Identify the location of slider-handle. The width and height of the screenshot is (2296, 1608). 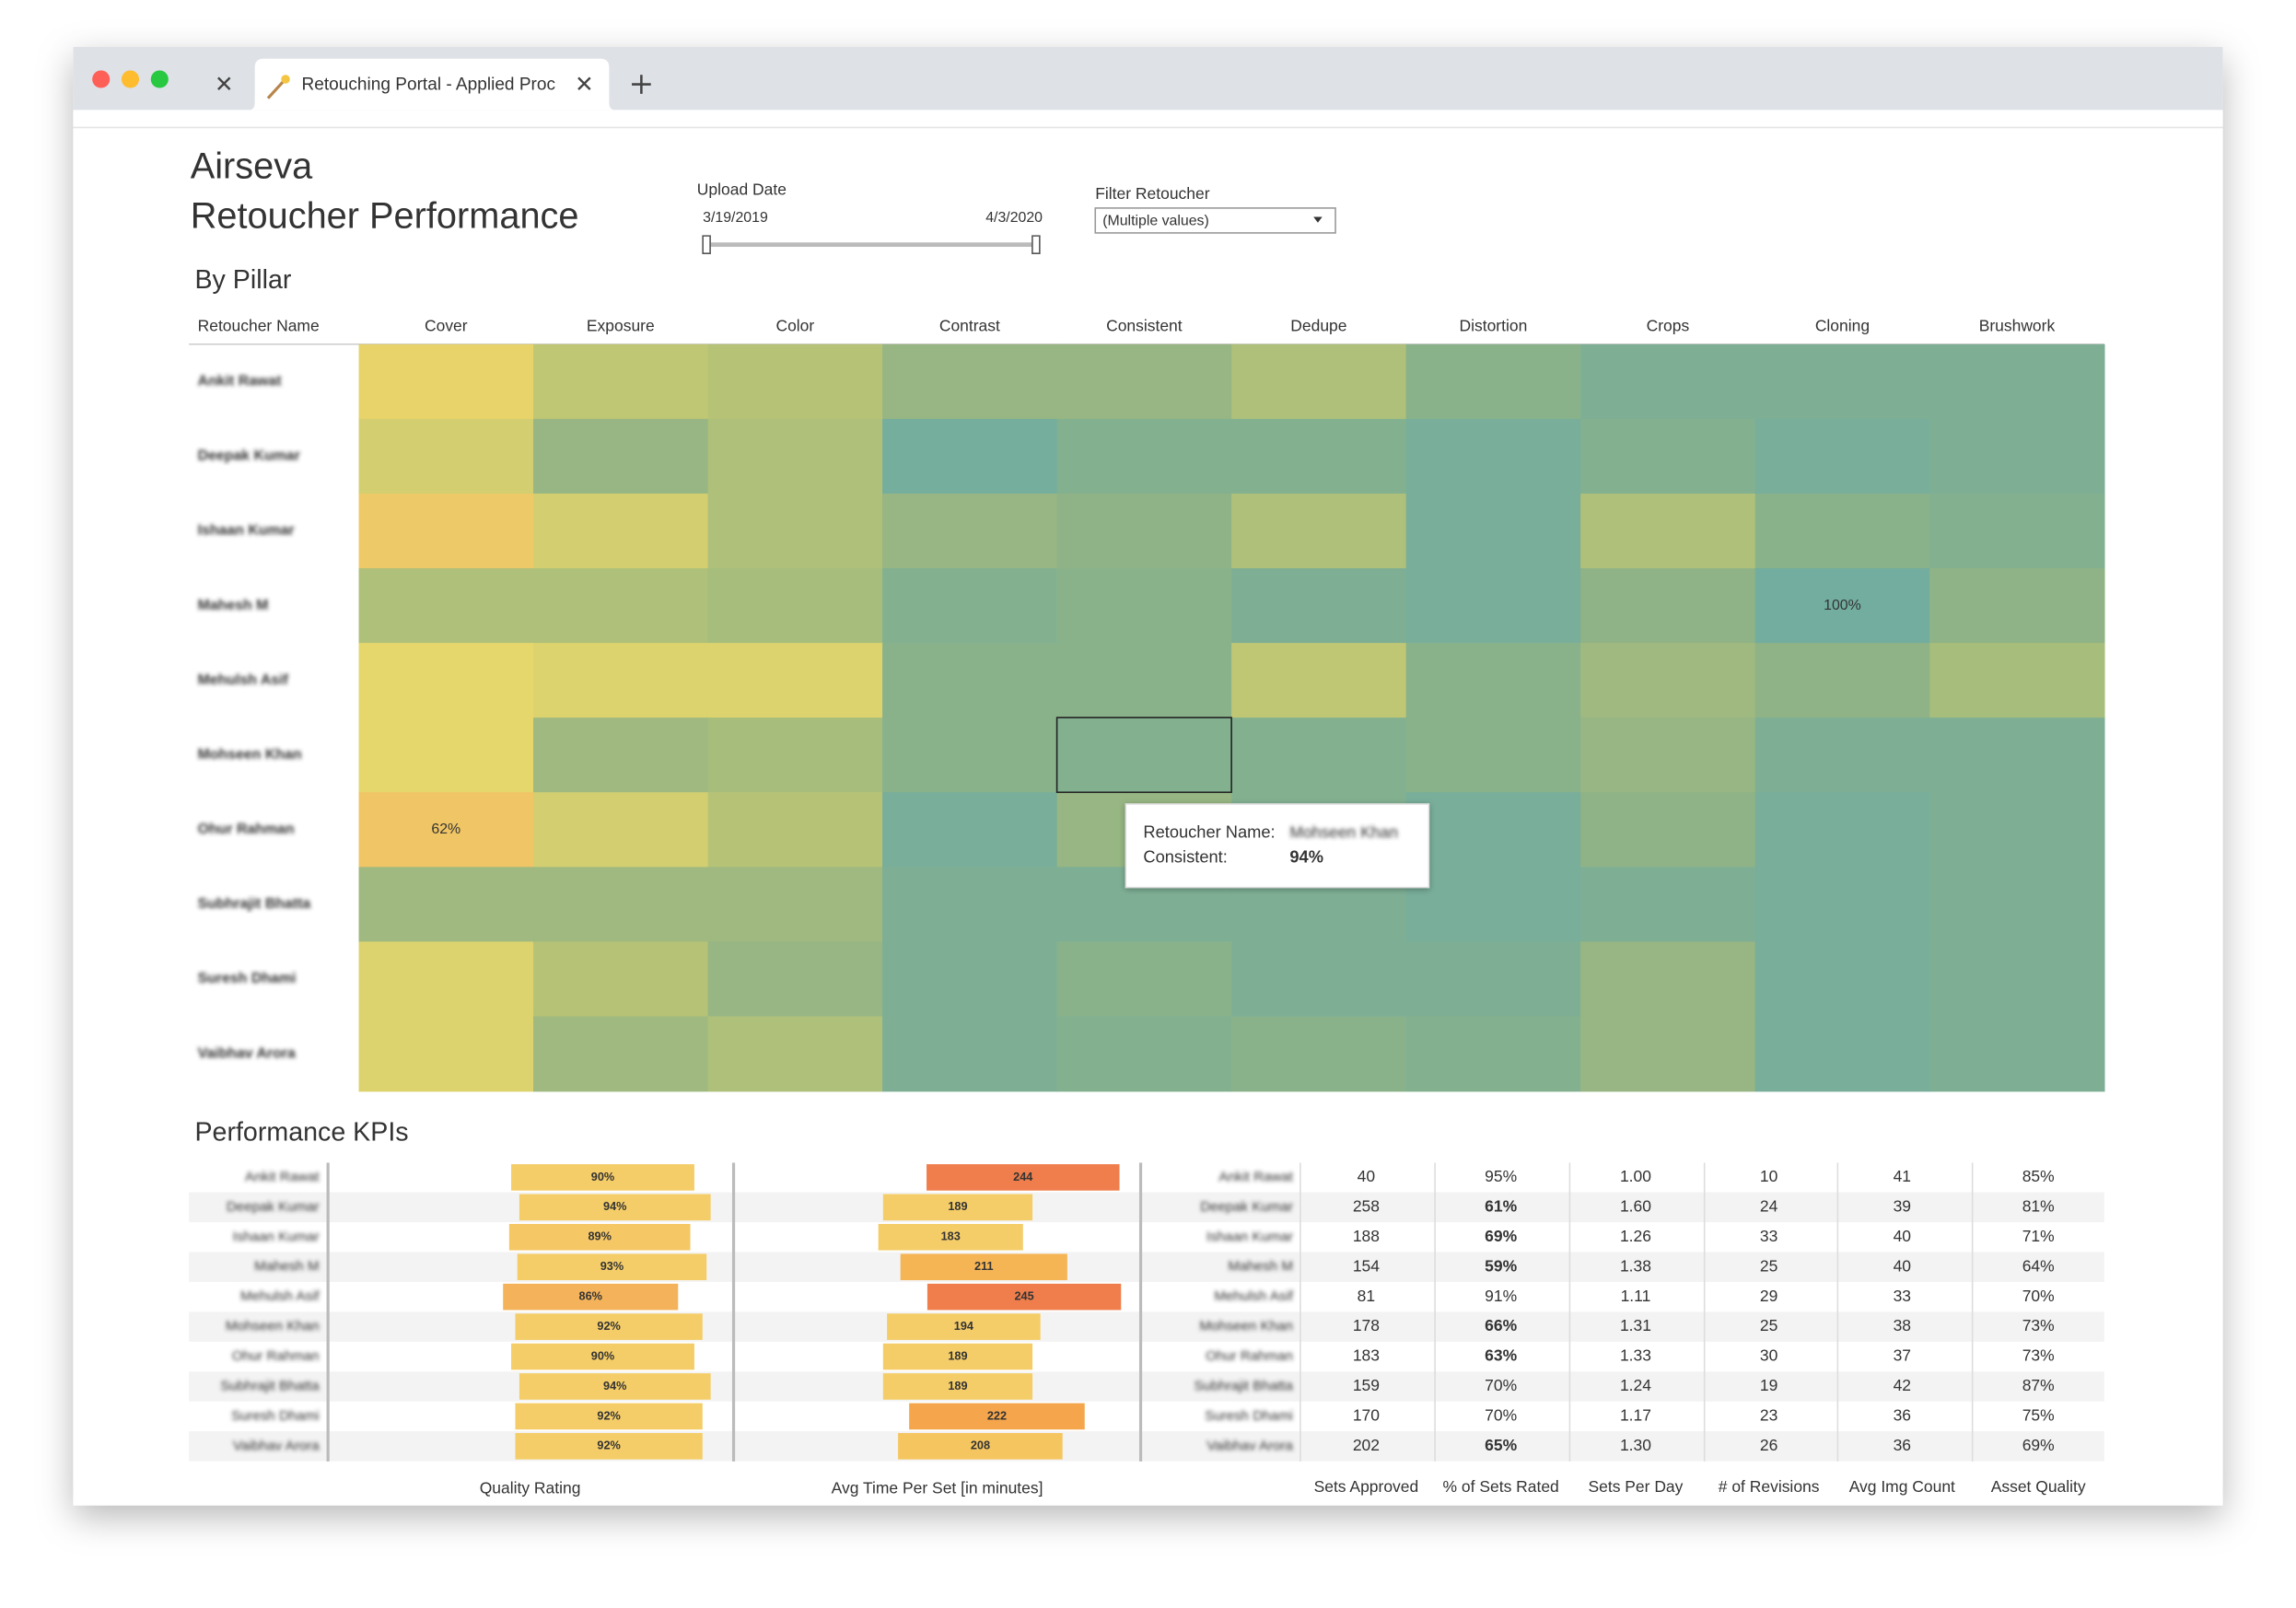
(706, 244).